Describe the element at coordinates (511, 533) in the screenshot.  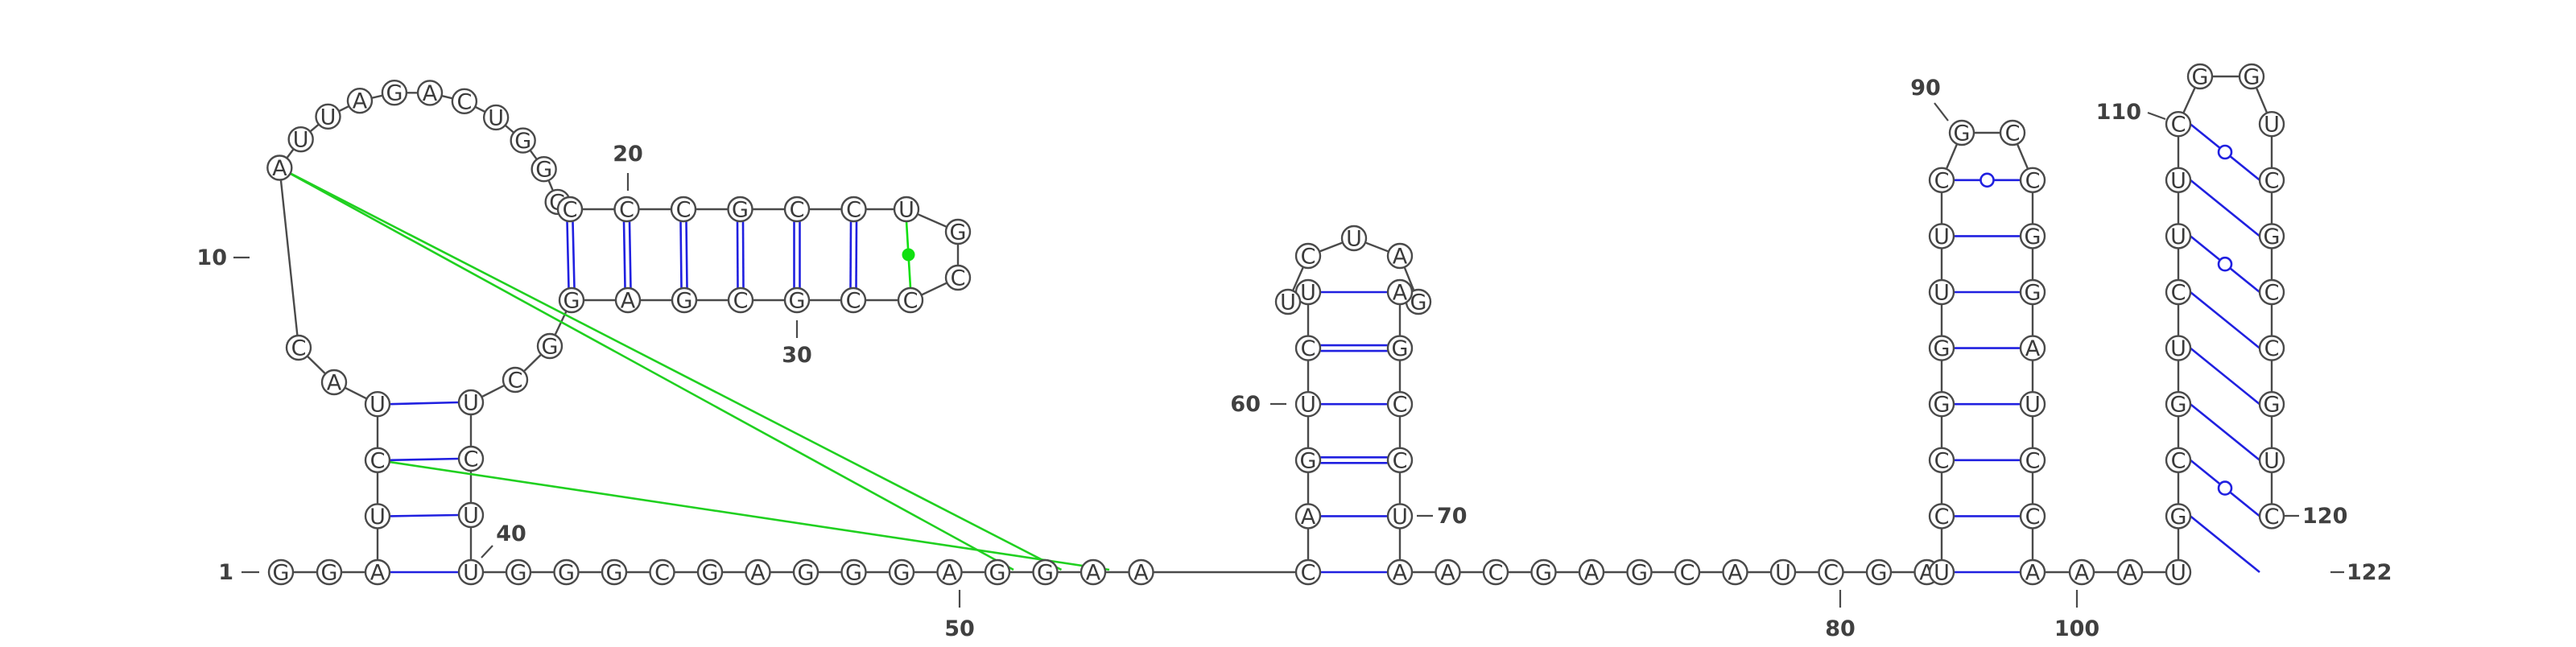
I see `position-number: 40` at that location.